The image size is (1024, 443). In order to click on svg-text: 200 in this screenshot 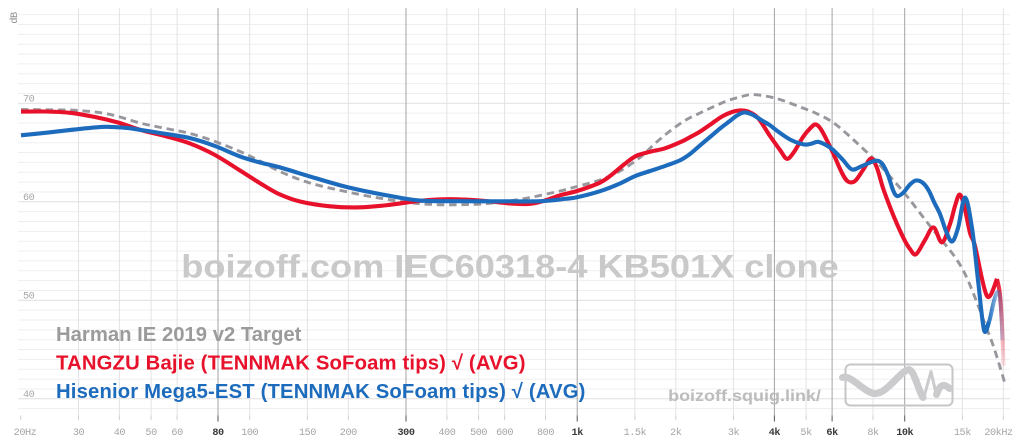, I will do `click(348, 433)`.